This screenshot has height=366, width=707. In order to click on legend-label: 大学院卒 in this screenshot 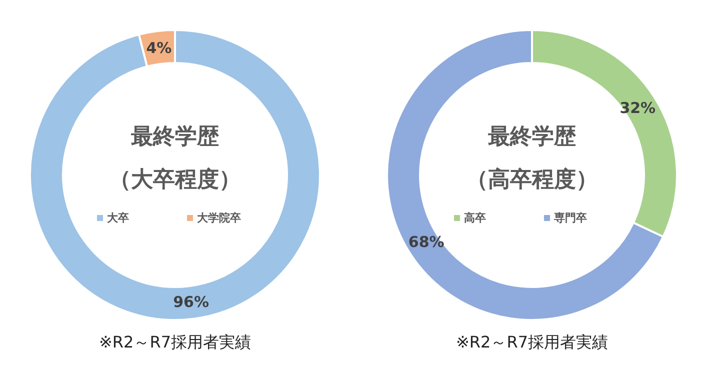, I will do `click(219, 218)`.